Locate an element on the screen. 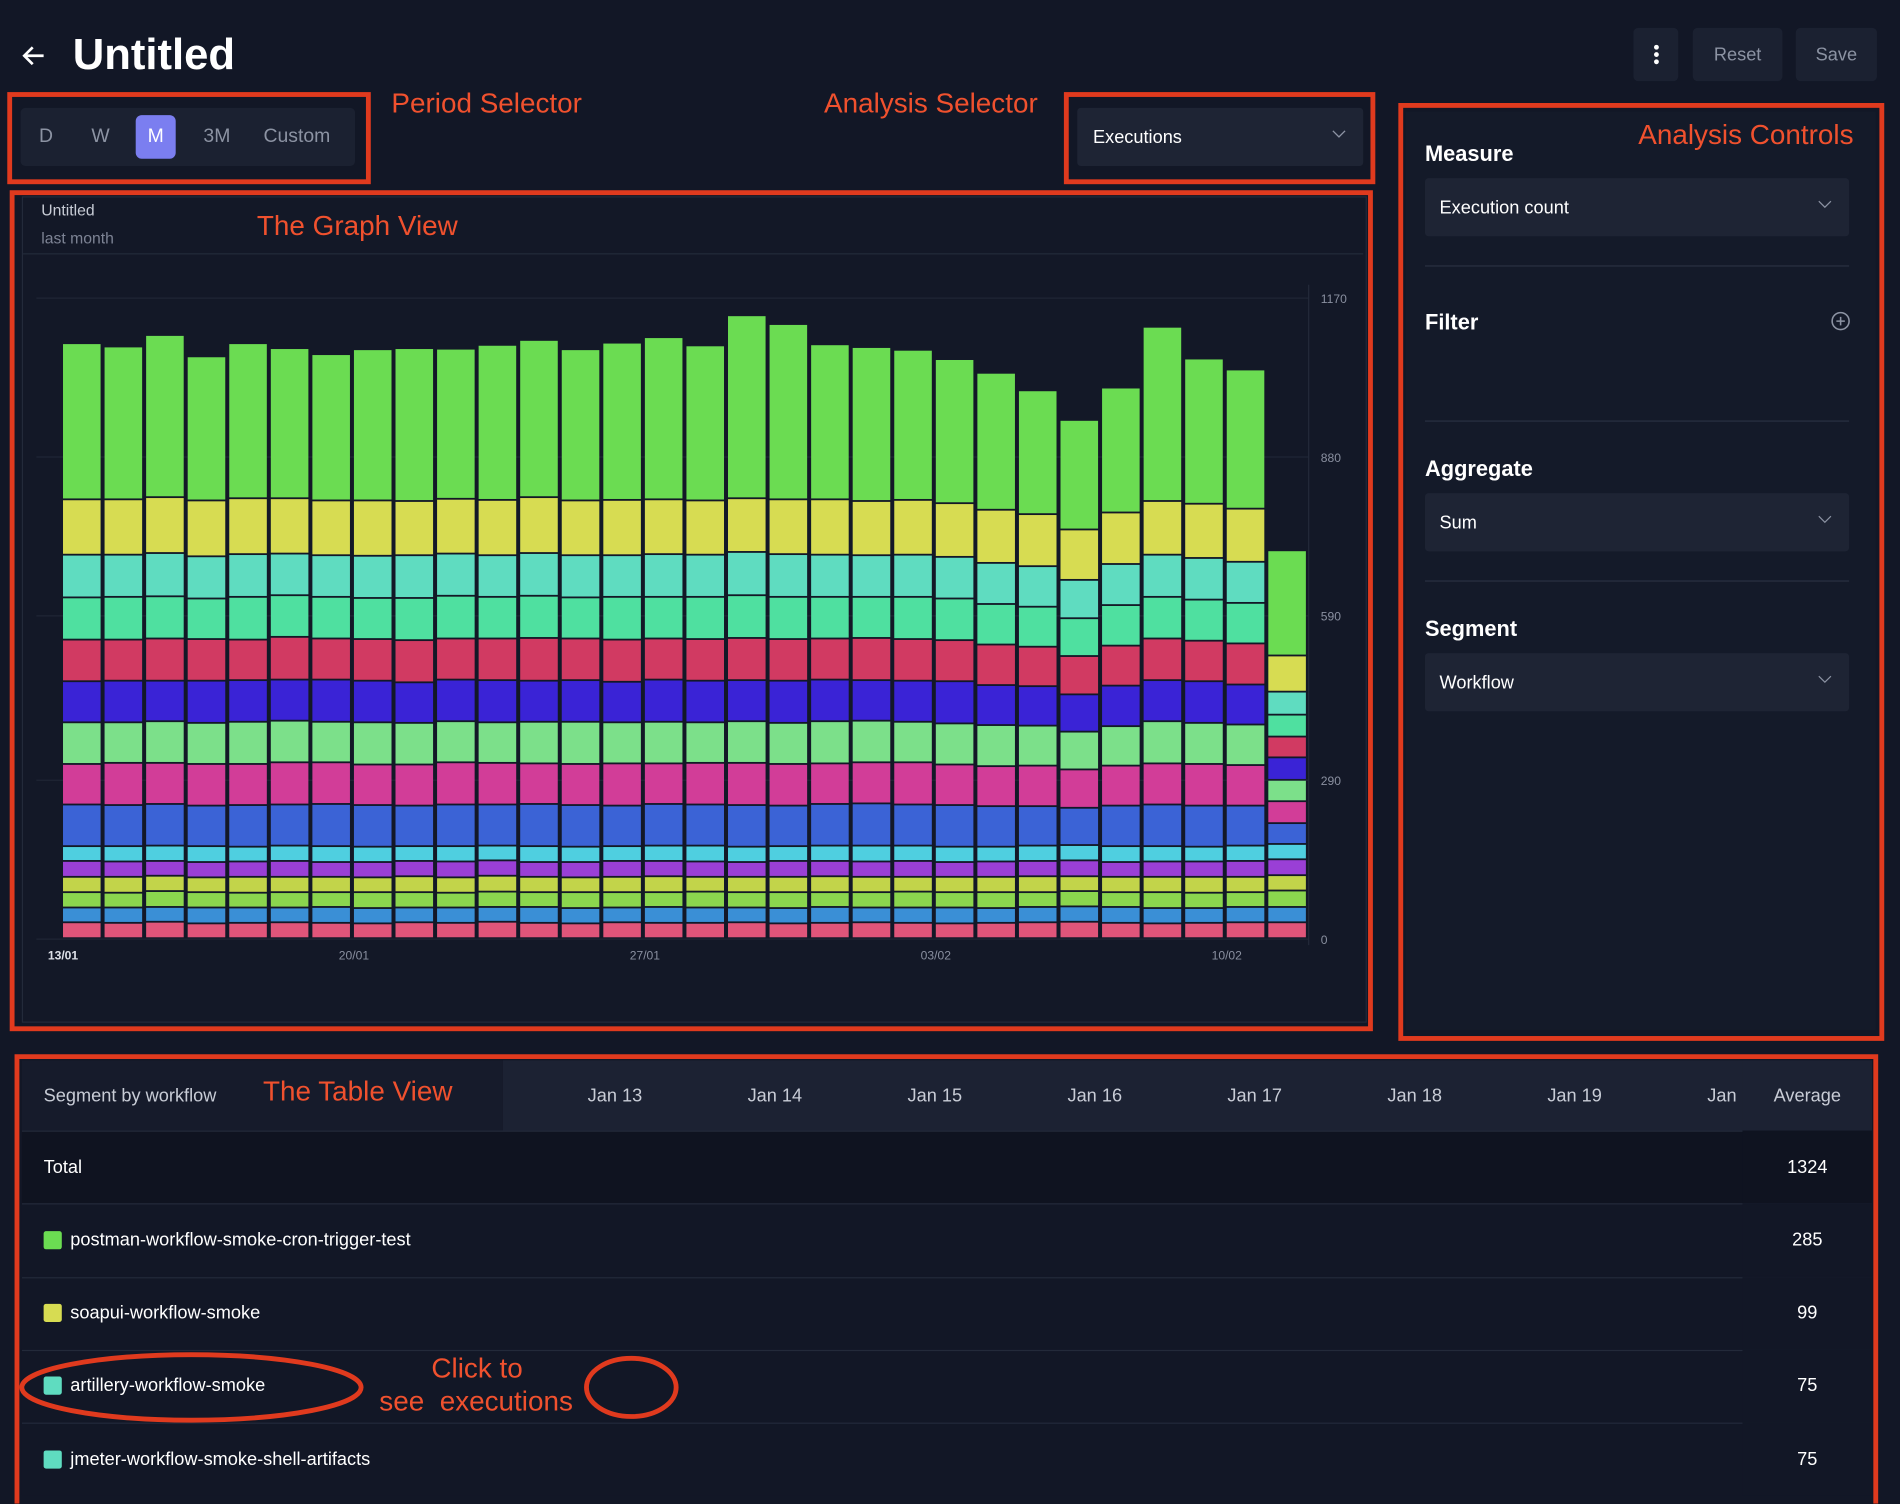  row-label: postman-workflow-smoke-cron-trigger-test is located at coordinates (240, 1240).